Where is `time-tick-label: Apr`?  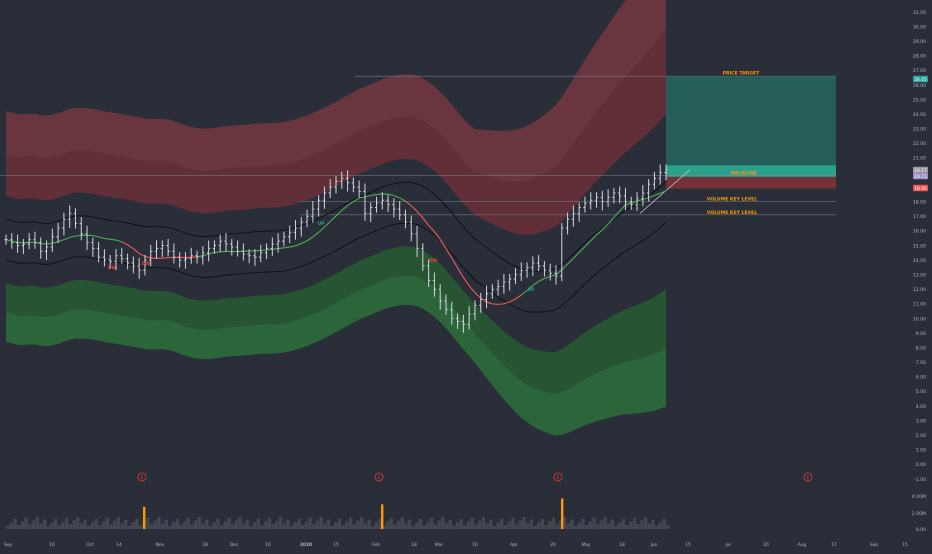
time-tick-label: Apr is located at coordinates (514, 545).